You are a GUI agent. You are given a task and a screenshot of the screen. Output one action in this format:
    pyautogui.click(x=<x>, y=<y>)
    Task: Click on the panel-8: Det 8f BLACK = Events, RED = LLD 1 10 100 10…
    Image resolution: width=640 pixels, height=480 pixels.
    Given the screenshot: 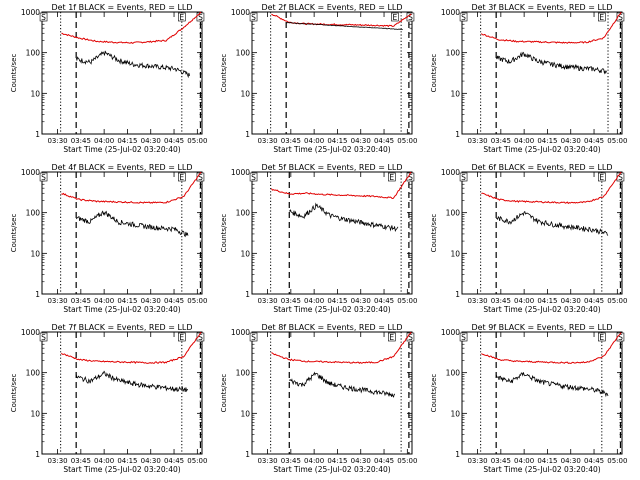 What is the action you would take?
    pyautogui.click(x=318, y=398)
    